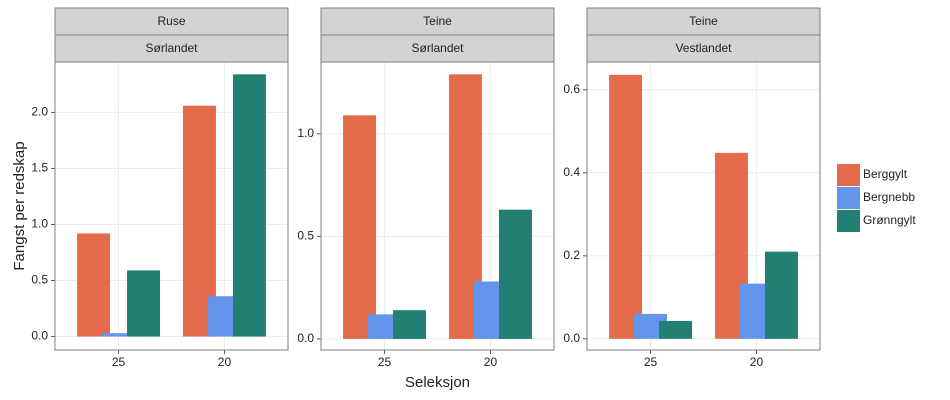  I want to click on strip-label: Ruse, so click(171, 21).